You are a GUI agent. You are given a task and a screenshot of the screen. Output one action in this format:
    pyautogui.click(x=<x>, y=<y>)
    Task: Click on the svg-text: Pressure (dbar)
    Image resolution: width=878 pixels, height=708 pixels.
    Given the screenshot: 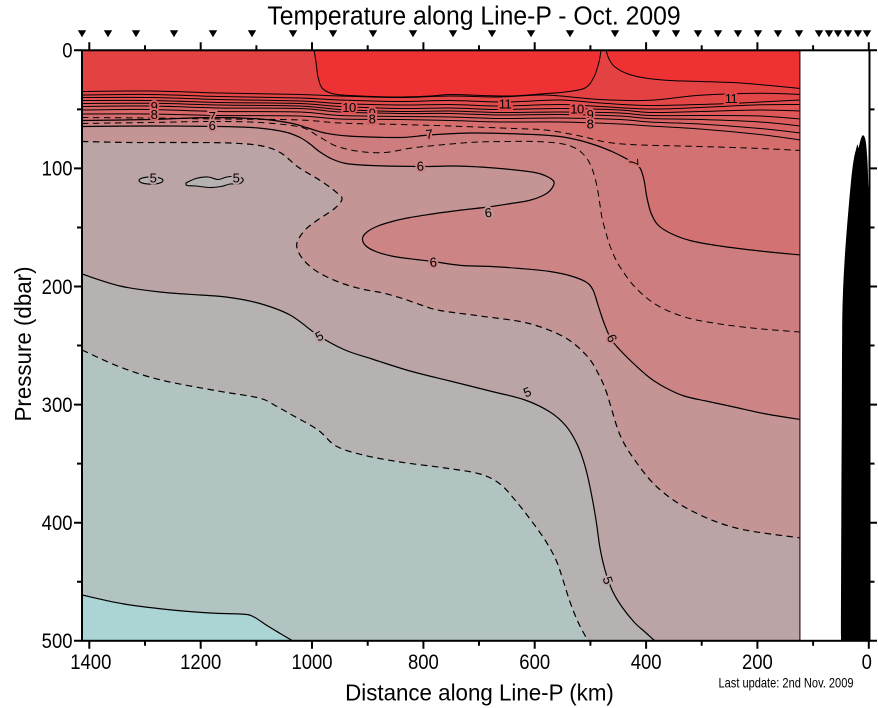 What is the action you would take?
    pyautogui.click(x=22, y=344)
    